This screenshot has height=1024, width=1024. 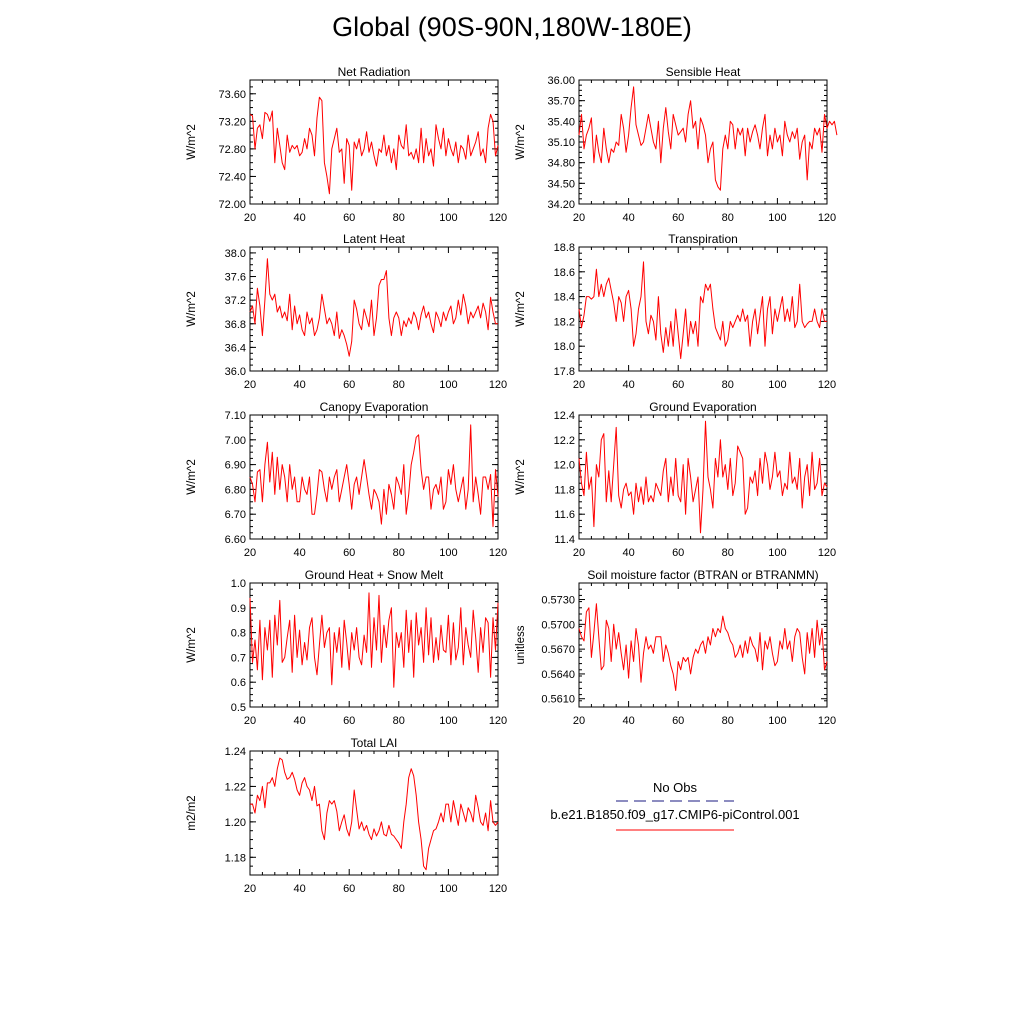 I want to click on panel-net-radiation-title: Net Radiation, so click(x=374, y=72).